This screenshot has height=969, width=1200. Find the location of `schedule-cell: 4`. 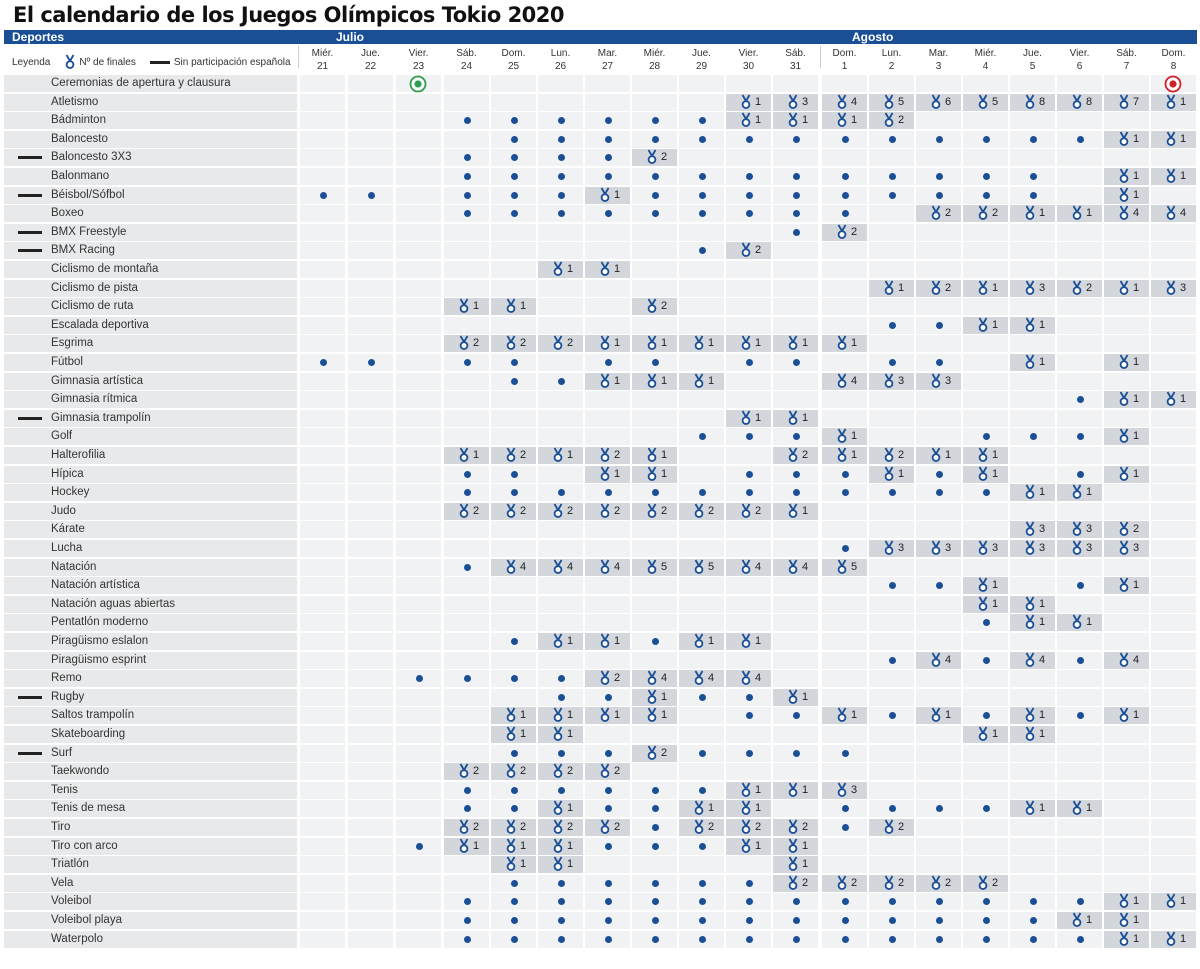

schedule-cell: 4 is located at coordinates (513, 567).